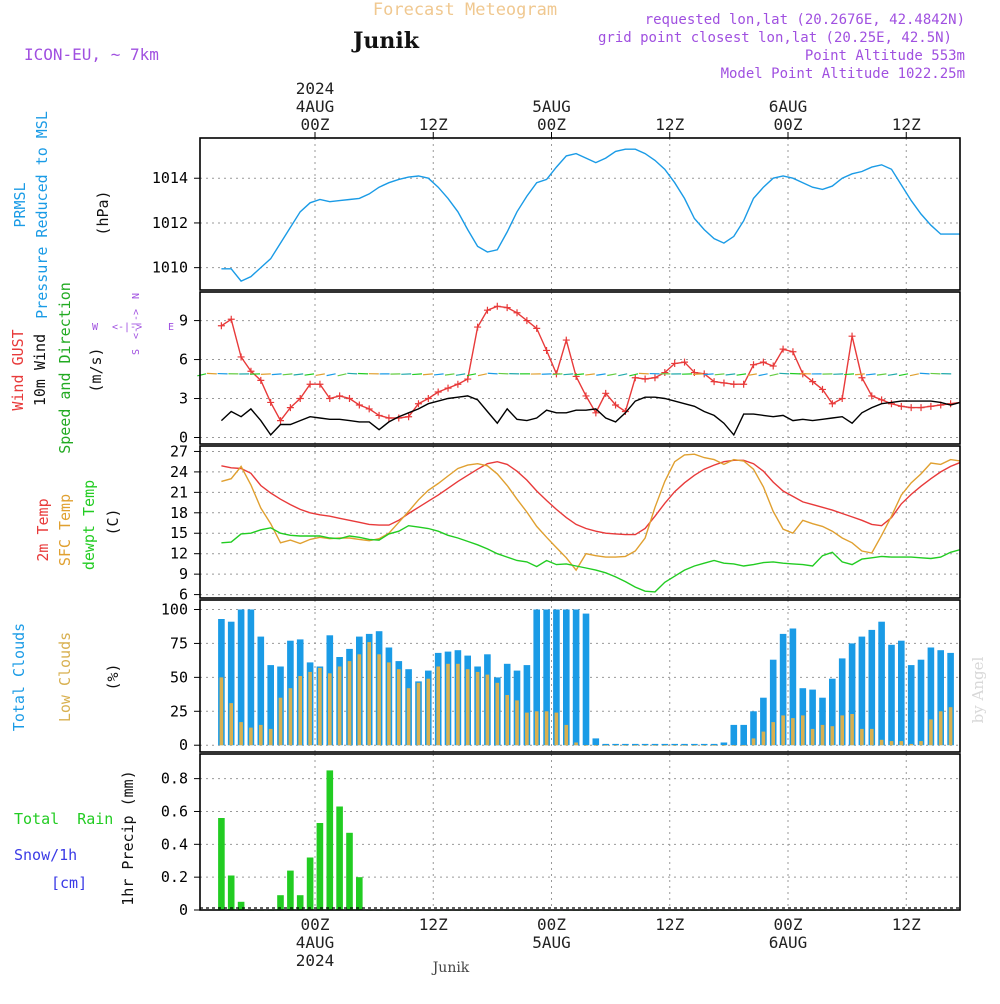 The image size is (1000, 1004). Describe the element at coordinates (183, 360) in the screenshot. I see `y-tick-label: 6` at that location.